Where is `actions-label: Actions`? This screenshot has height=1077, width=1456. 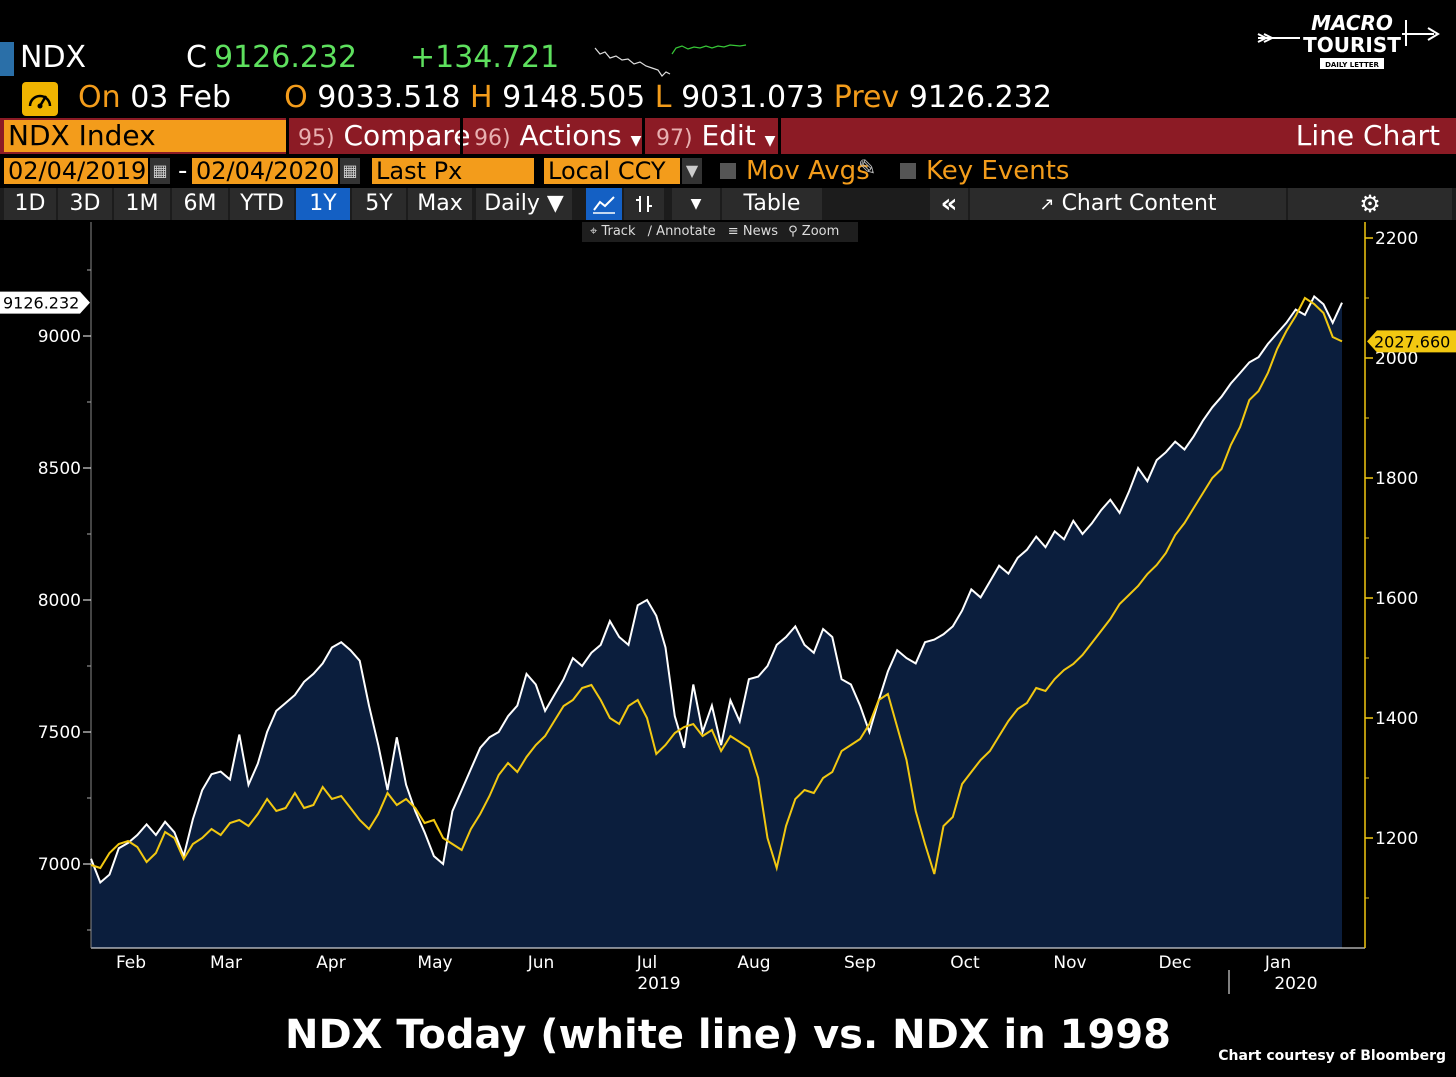 actions-label: Actions is located at coordinates (570, 135).